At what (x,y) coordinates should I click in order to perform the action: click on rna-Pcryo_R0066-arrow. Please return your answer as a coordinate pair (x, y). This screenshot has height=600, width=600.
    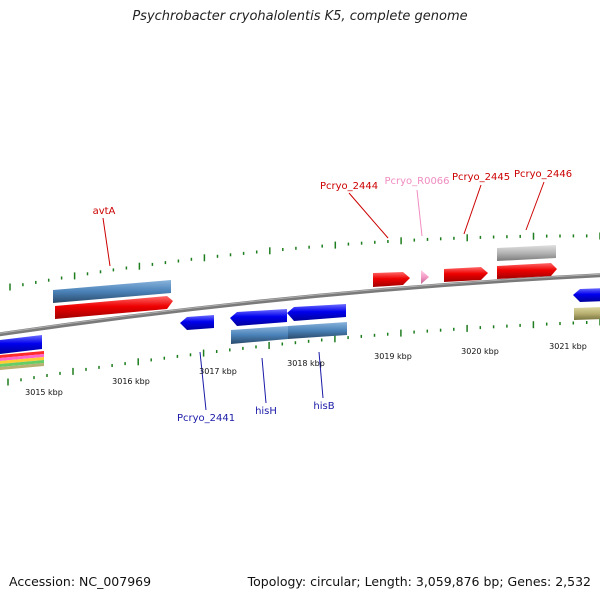
    Looking at the image, I should click on (425, 277).